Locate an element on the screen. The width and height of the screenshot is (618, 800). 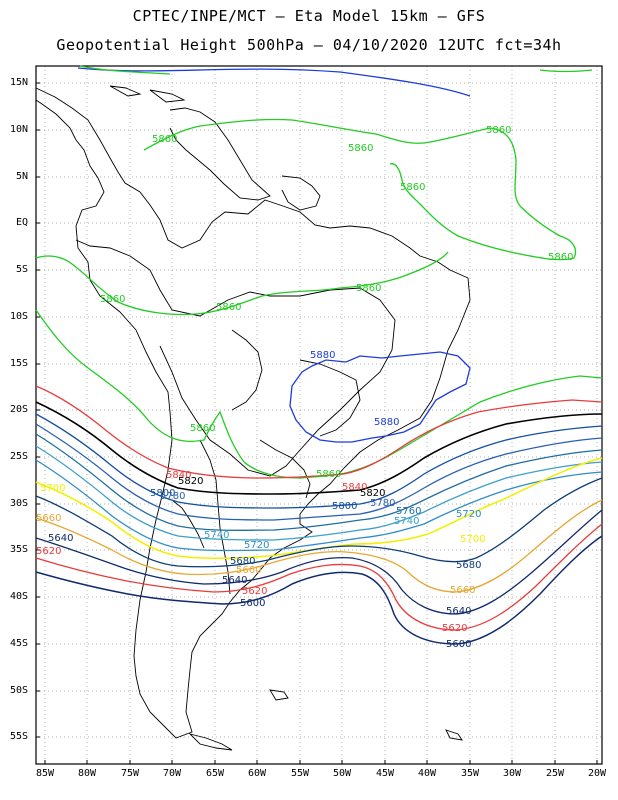
lat-label: 40S is located at coordinates (18, 596).